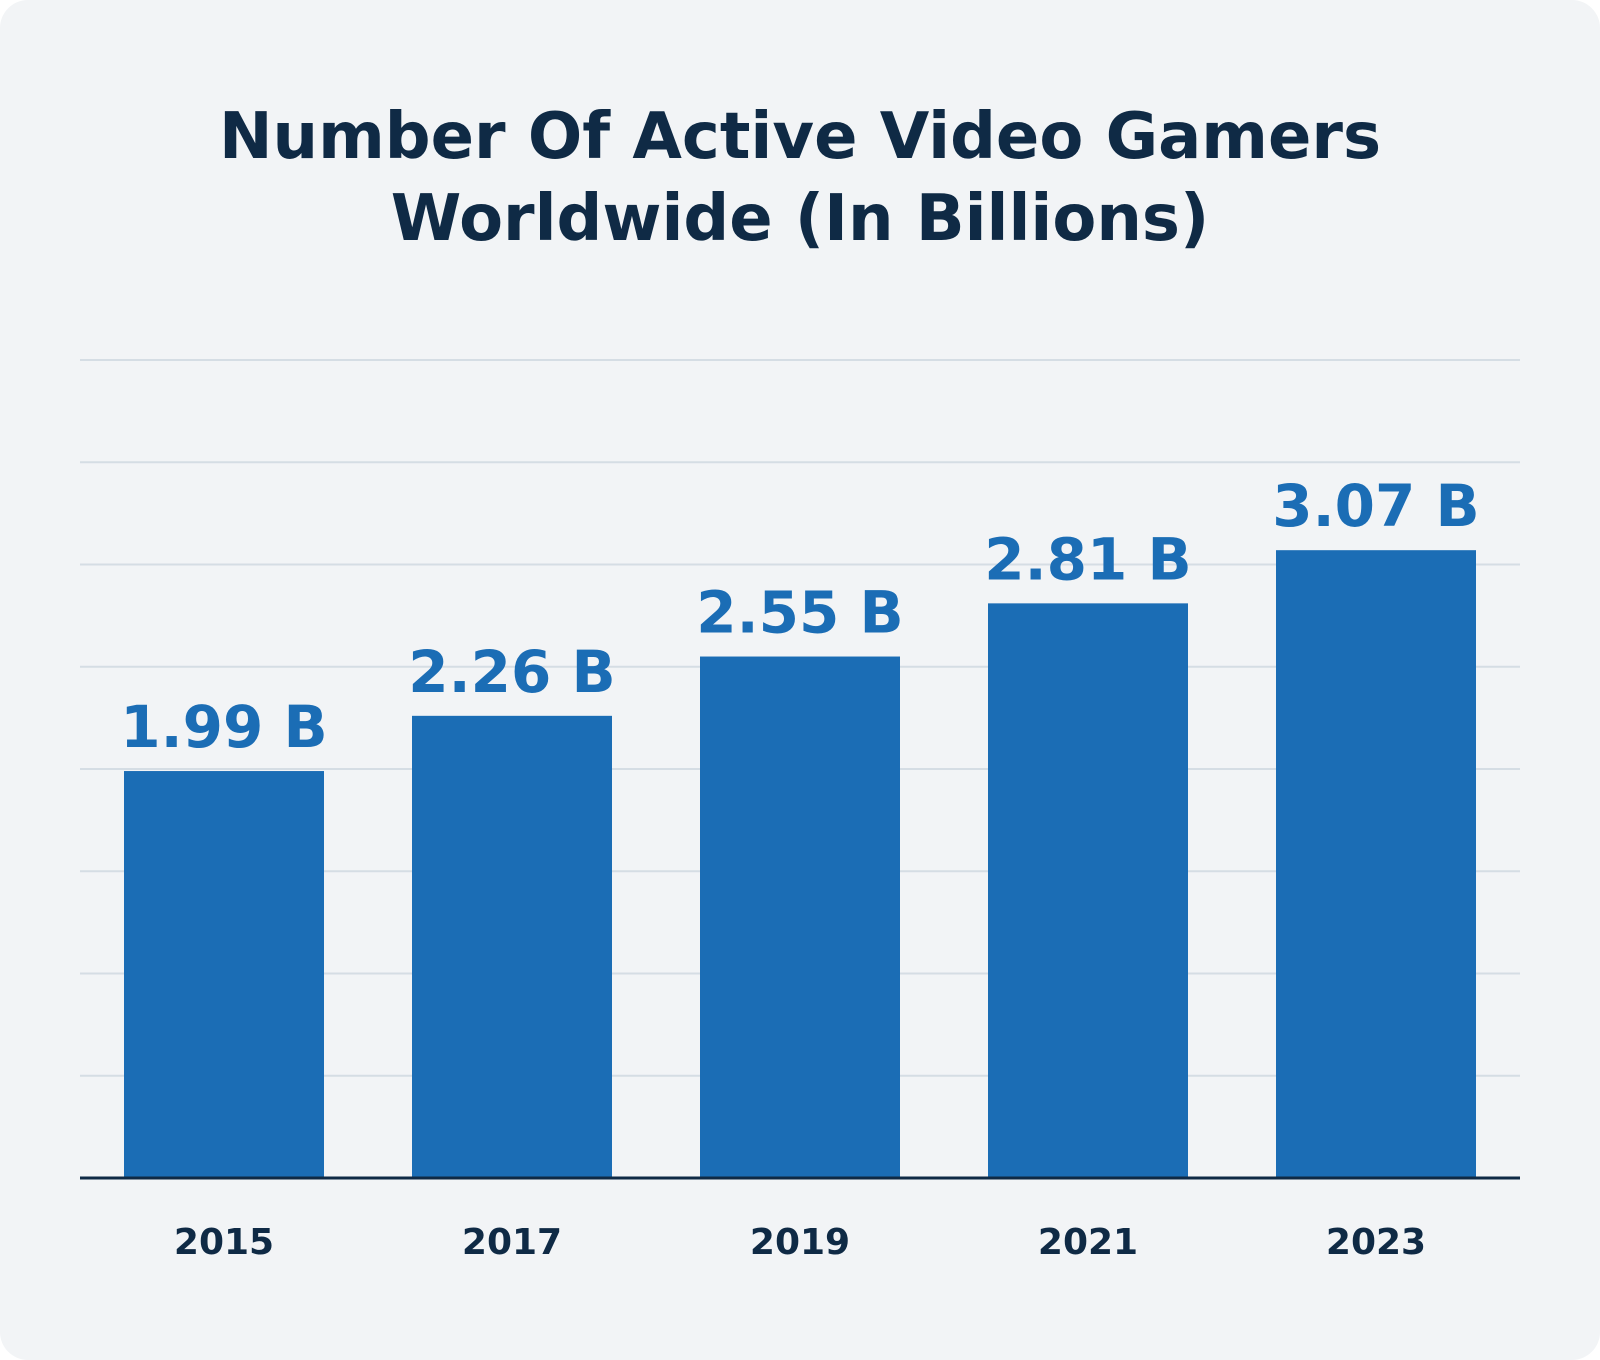 The height and width of the screenshot is (1360, 1600). What do you see at coordinates (1376, 864) in the screenshot?
I see `bar-2023` at bounding box center [1376, 864].